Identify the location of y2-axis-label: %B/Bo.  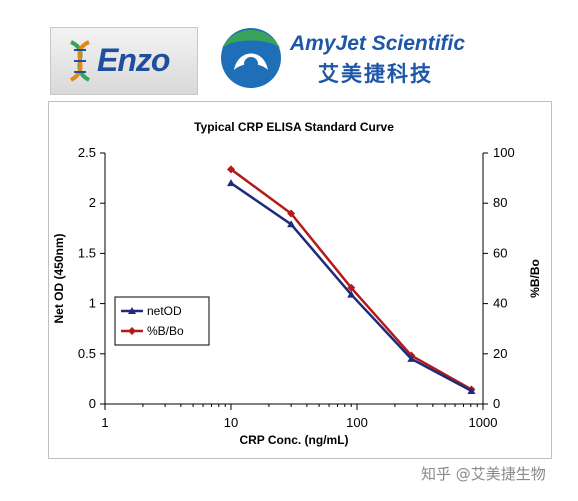
(535, 278).